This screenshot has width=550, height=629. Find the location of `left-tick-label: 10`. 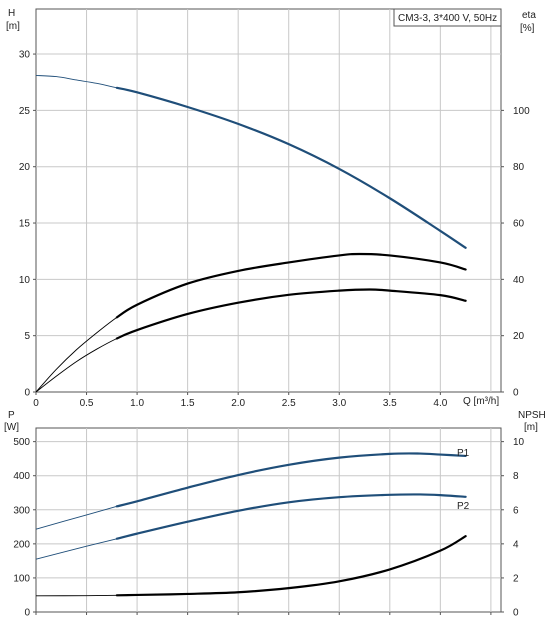

left-tick-label: 10 is located at coordinates (25, 280).